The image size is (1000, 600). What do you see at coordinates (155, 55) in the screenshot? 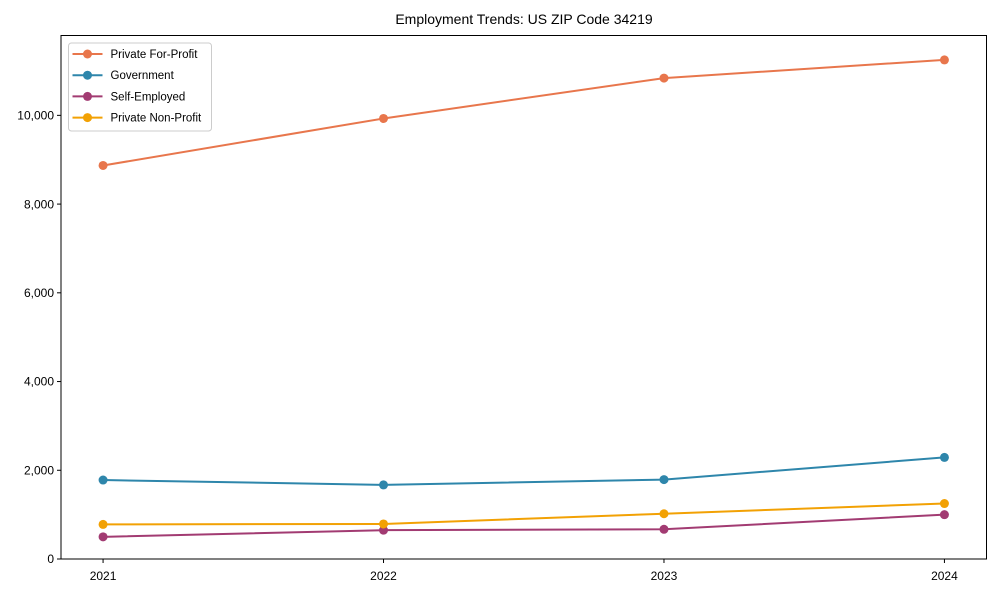
I see `legend-label-private-for-profit: Private For-Profit` at bounding box center [155, 55].